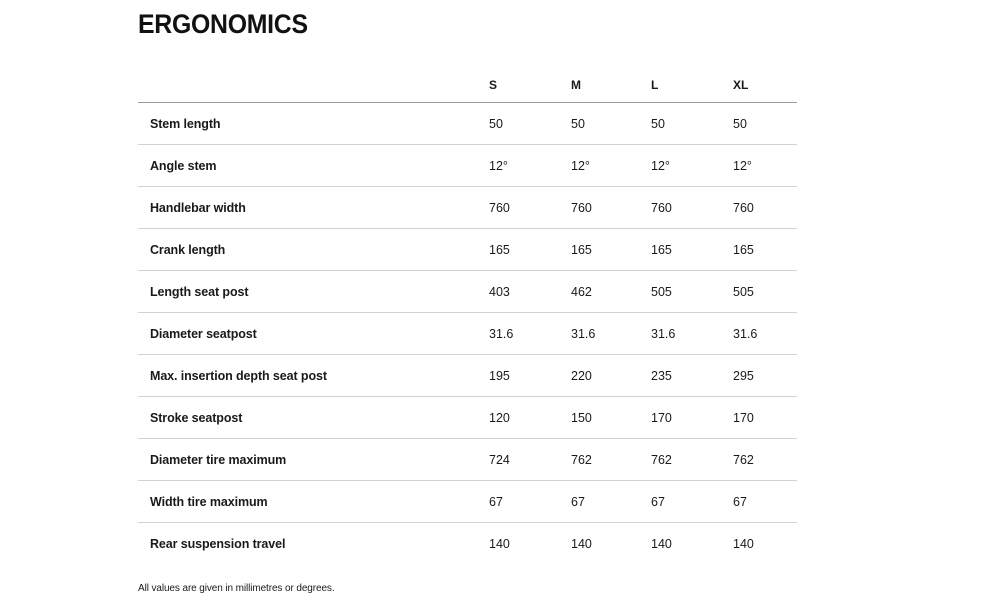 The height and width of the screenshot is (600, 1000). Describe the element at coordinates (218, 459) in the screenshot. I see `row-label: Diameter tire maximum` at that location.